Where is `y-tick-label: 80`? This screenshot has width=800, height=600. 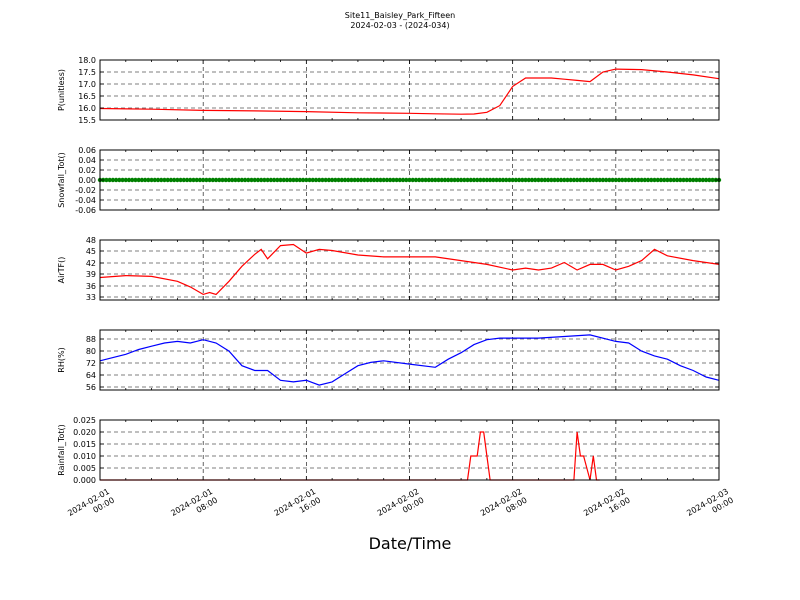 y-tick-label: 80 is located at coordinates (91, 351).